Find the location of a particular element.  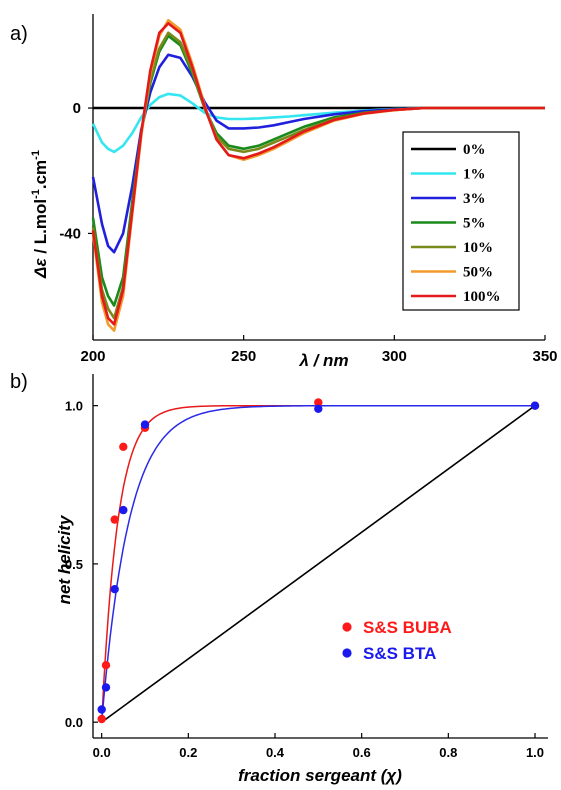

panel-a-legend: 0% 1% 3% 5% 10% 50% 100% is located at coordinates (461, 221).